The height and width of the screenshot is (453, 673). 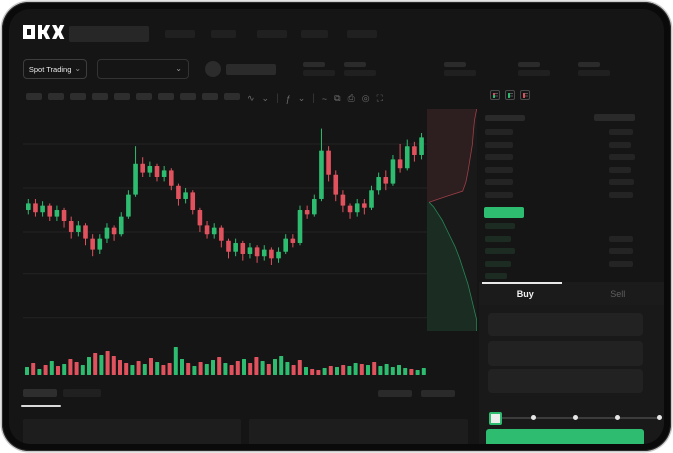 I want to click on depth-panel, so click(x=452, y=219).